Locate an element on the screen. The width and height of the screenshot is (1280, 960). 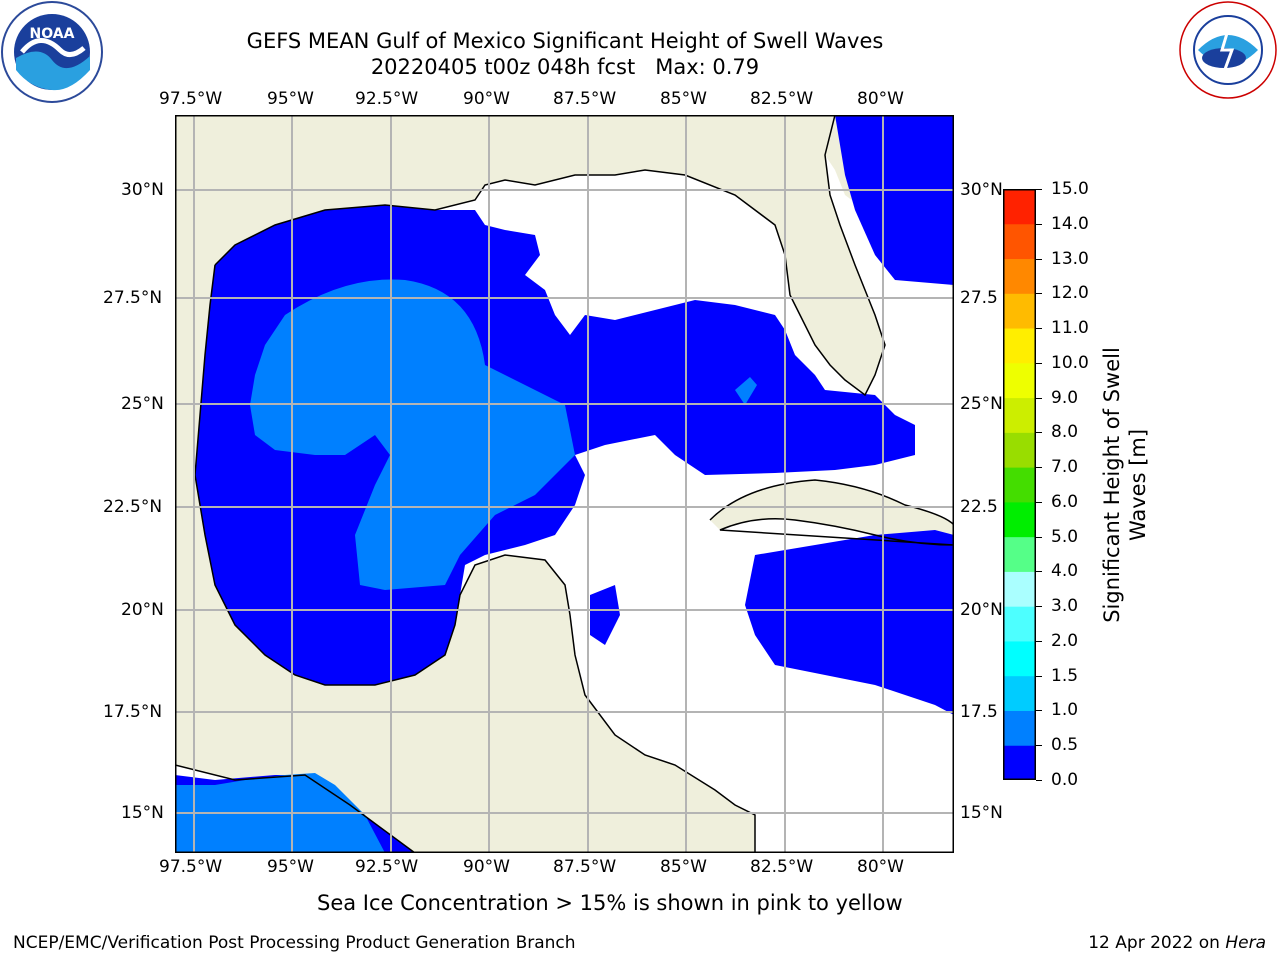
colorbar-svg is located at coordinates (1019, 485).